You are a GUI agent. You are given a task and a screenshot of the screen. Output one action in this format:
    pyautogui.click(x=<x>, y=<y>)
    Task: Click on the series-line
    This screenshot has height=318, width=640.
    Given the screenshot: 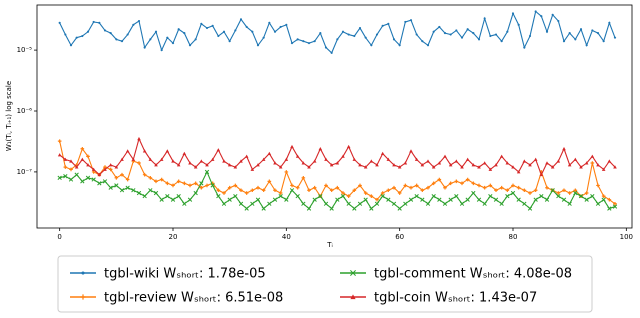 What is the action you would take?
    pyautogui.click(x=337, y=157)
    